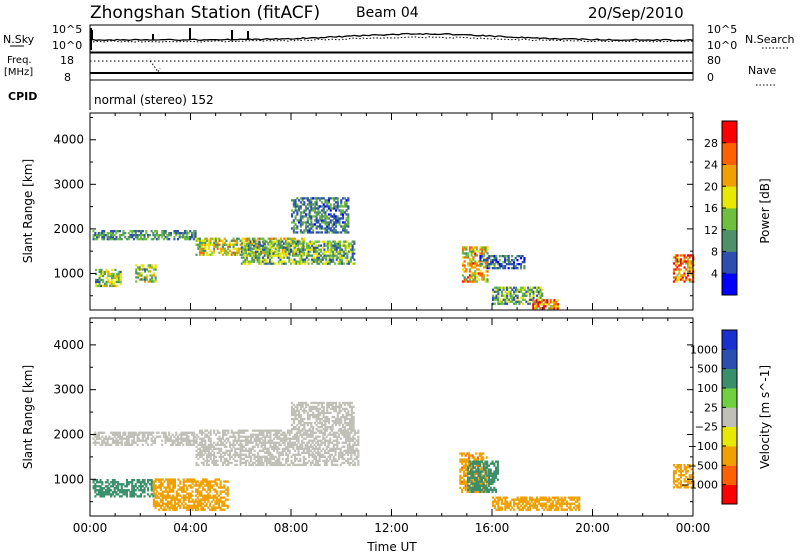 This screenshot has width=800, height=554. I want to click on power-ytick-label: 3000, so click(68, 184).